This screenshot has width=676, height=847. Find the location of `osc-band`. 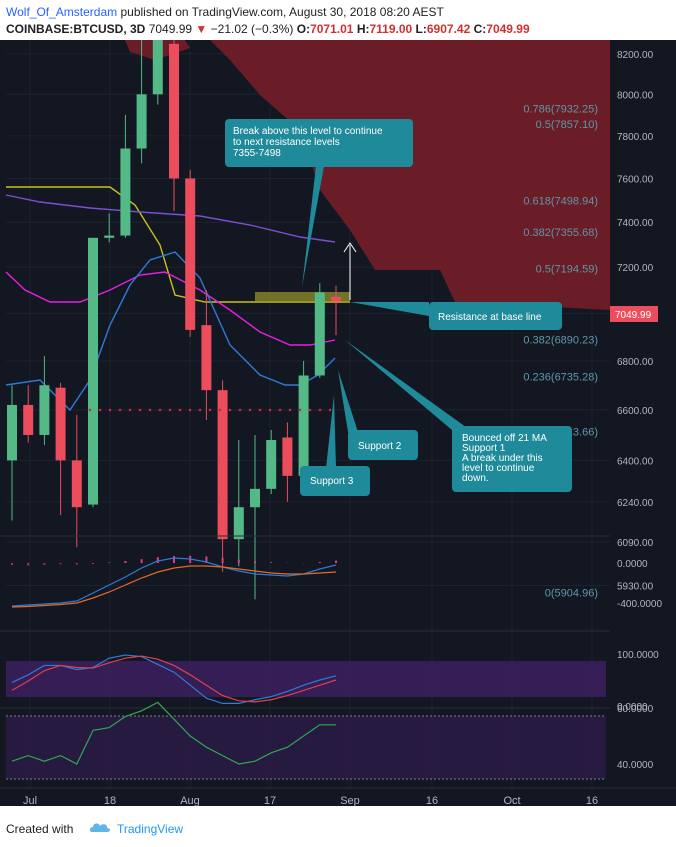

osc-band is located at coordinates (306, 747).